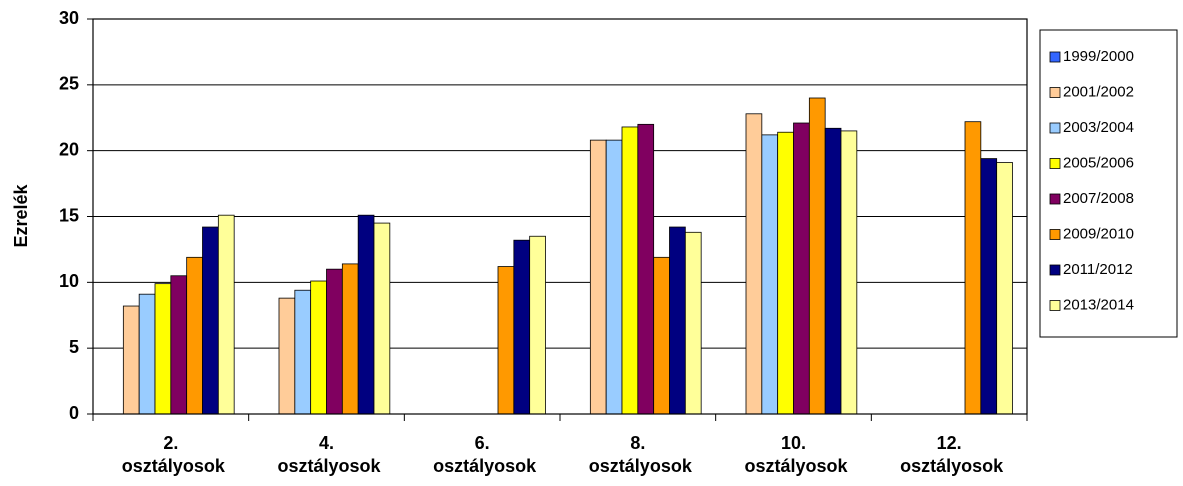 This screenshot has height=486, width=1183. Describe the element at coordinates (69, 84) in the screenshot. I see `y-tick-label: 25` at that location.